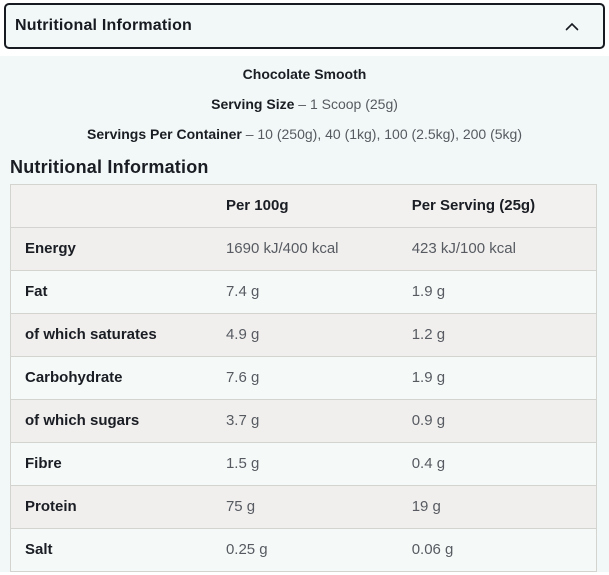 This screenshot has width=609, height=575. Describe the element at coordinates (242, 291) in the screenshot. I see `per-100g-cell: 7.4 g` at that location.